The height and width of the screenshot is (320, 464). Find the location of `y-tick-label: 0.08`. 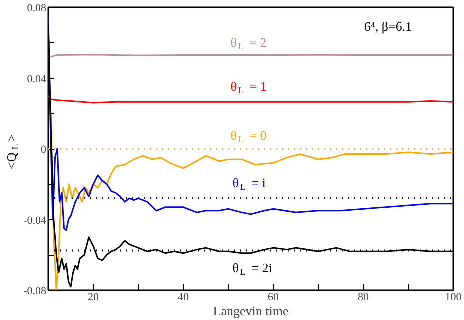

y-tick-label: 0.08 is located at coordinates (37, 8).